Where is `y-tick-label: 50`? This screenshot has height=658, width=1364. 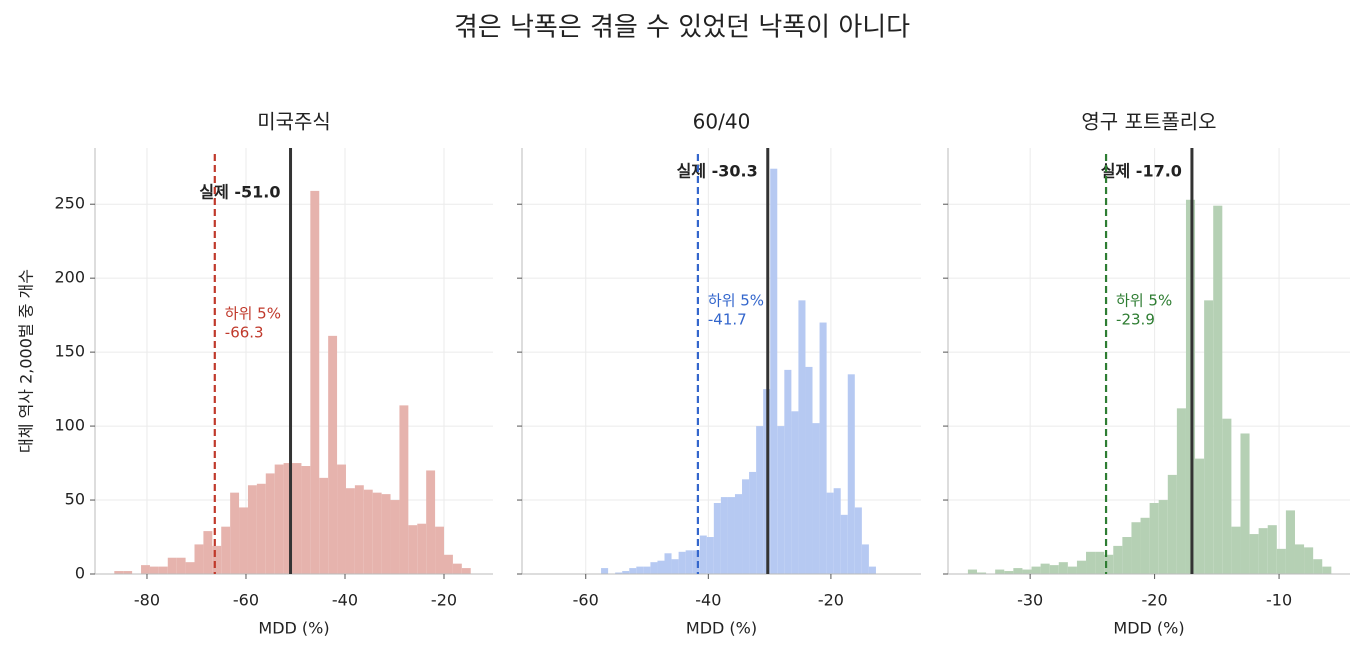
y-tick-label: 50 is located at coordinates (75, 499).